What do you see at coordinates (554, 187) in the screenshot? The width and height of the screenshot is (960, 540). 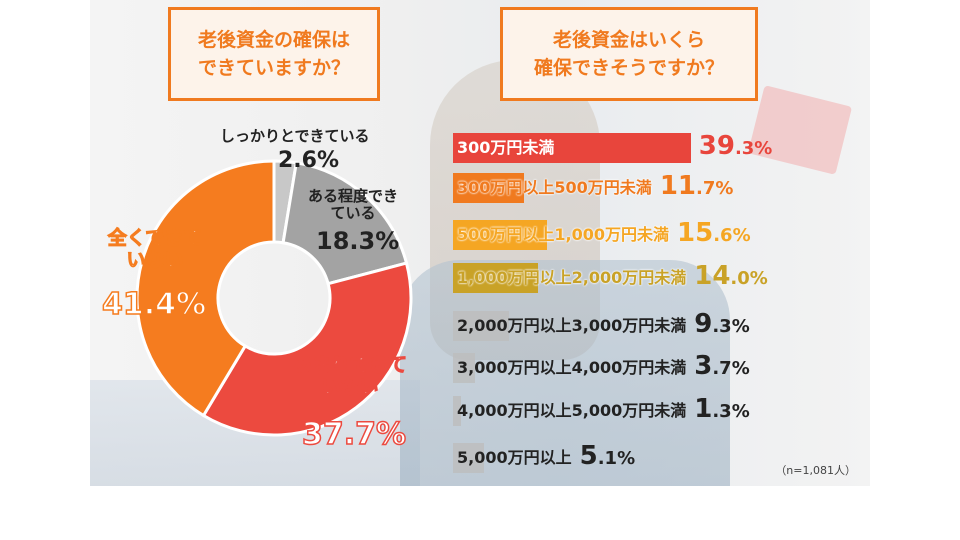 I see `bar-label: 300万円以上500万円未満` at bounding box center [554, 187].